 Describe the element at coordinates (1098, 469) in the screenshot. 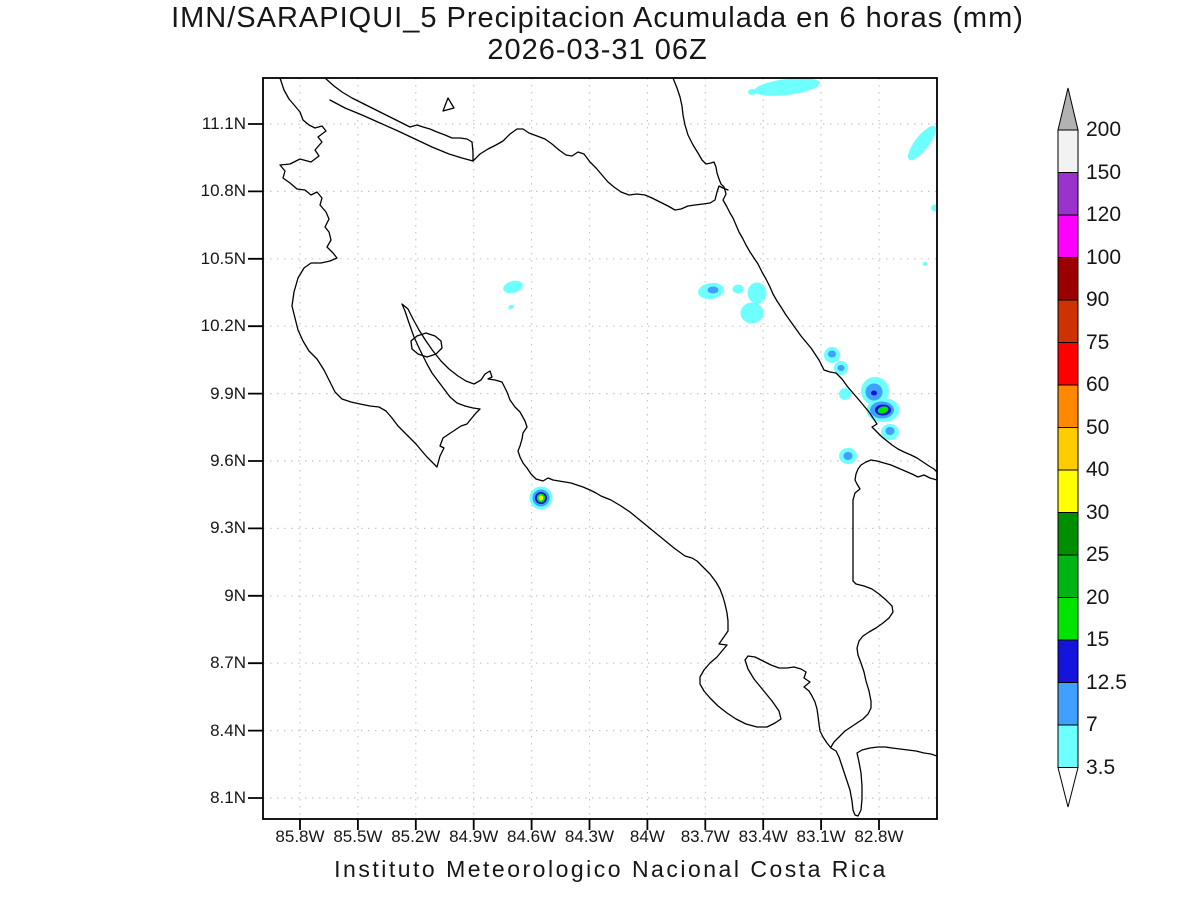

I see `colorbar-tick-label: 40` at that location.